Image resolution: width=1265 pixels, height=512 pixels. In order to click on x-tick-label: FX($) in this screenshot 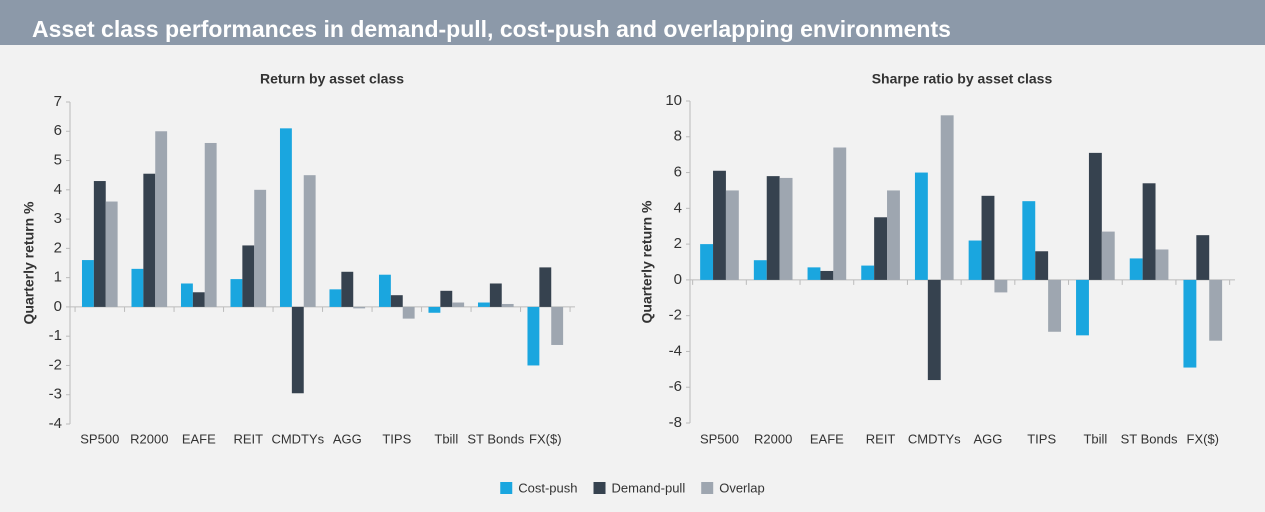, I will do `click(1203, 438)`.